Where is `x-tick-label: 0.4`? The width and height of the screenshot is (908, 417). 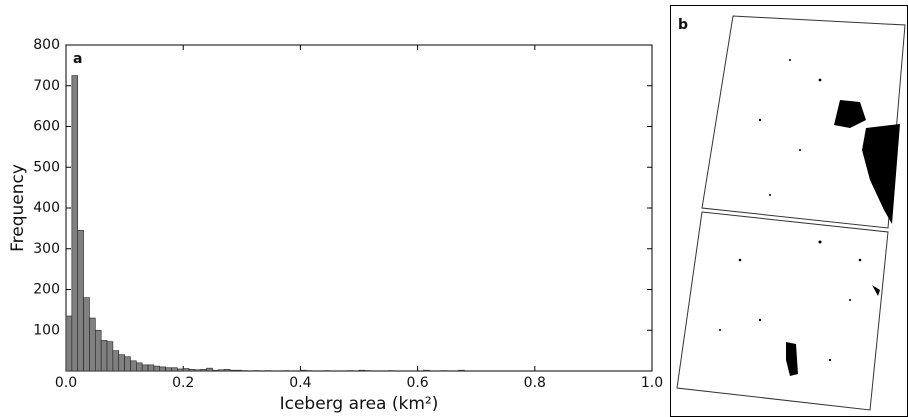
x-tick-label: 0.4 is located at coordinates (300, 383).